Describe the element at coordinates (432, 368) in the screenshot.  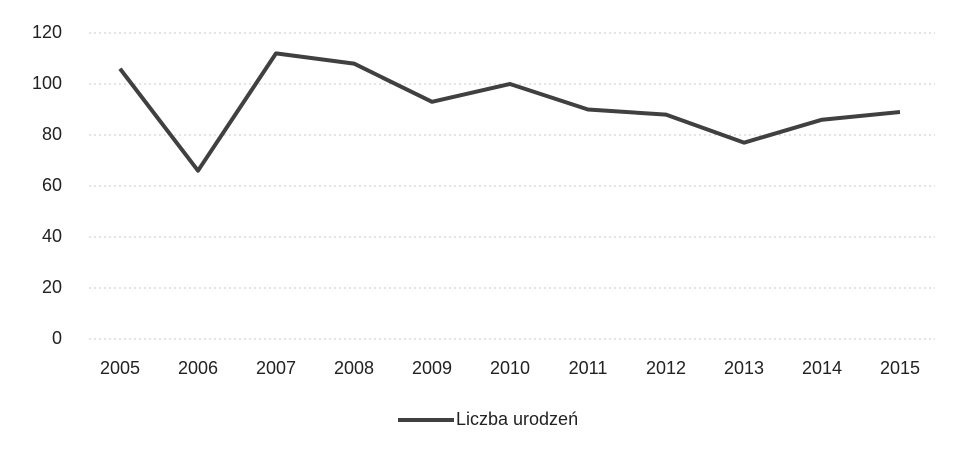
I see `x-tick-label: 2009` at that location.